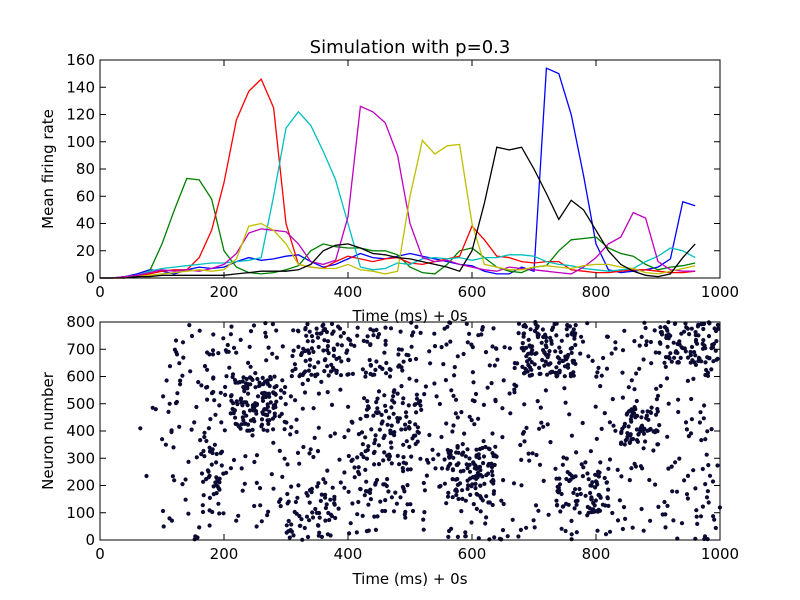 The width and height of the screenshot is (800, 600). Describe the element at coordinates (80, 349) in the screenshot. I see `bottom-y-tick-label: 700` at that location.